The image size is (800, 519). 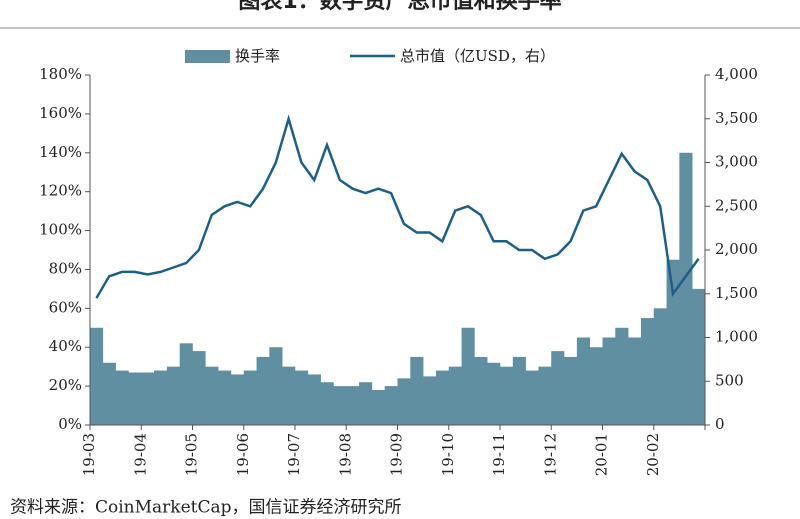 I want to click on y-tick-label: 0%, so click(x=70, y=424).